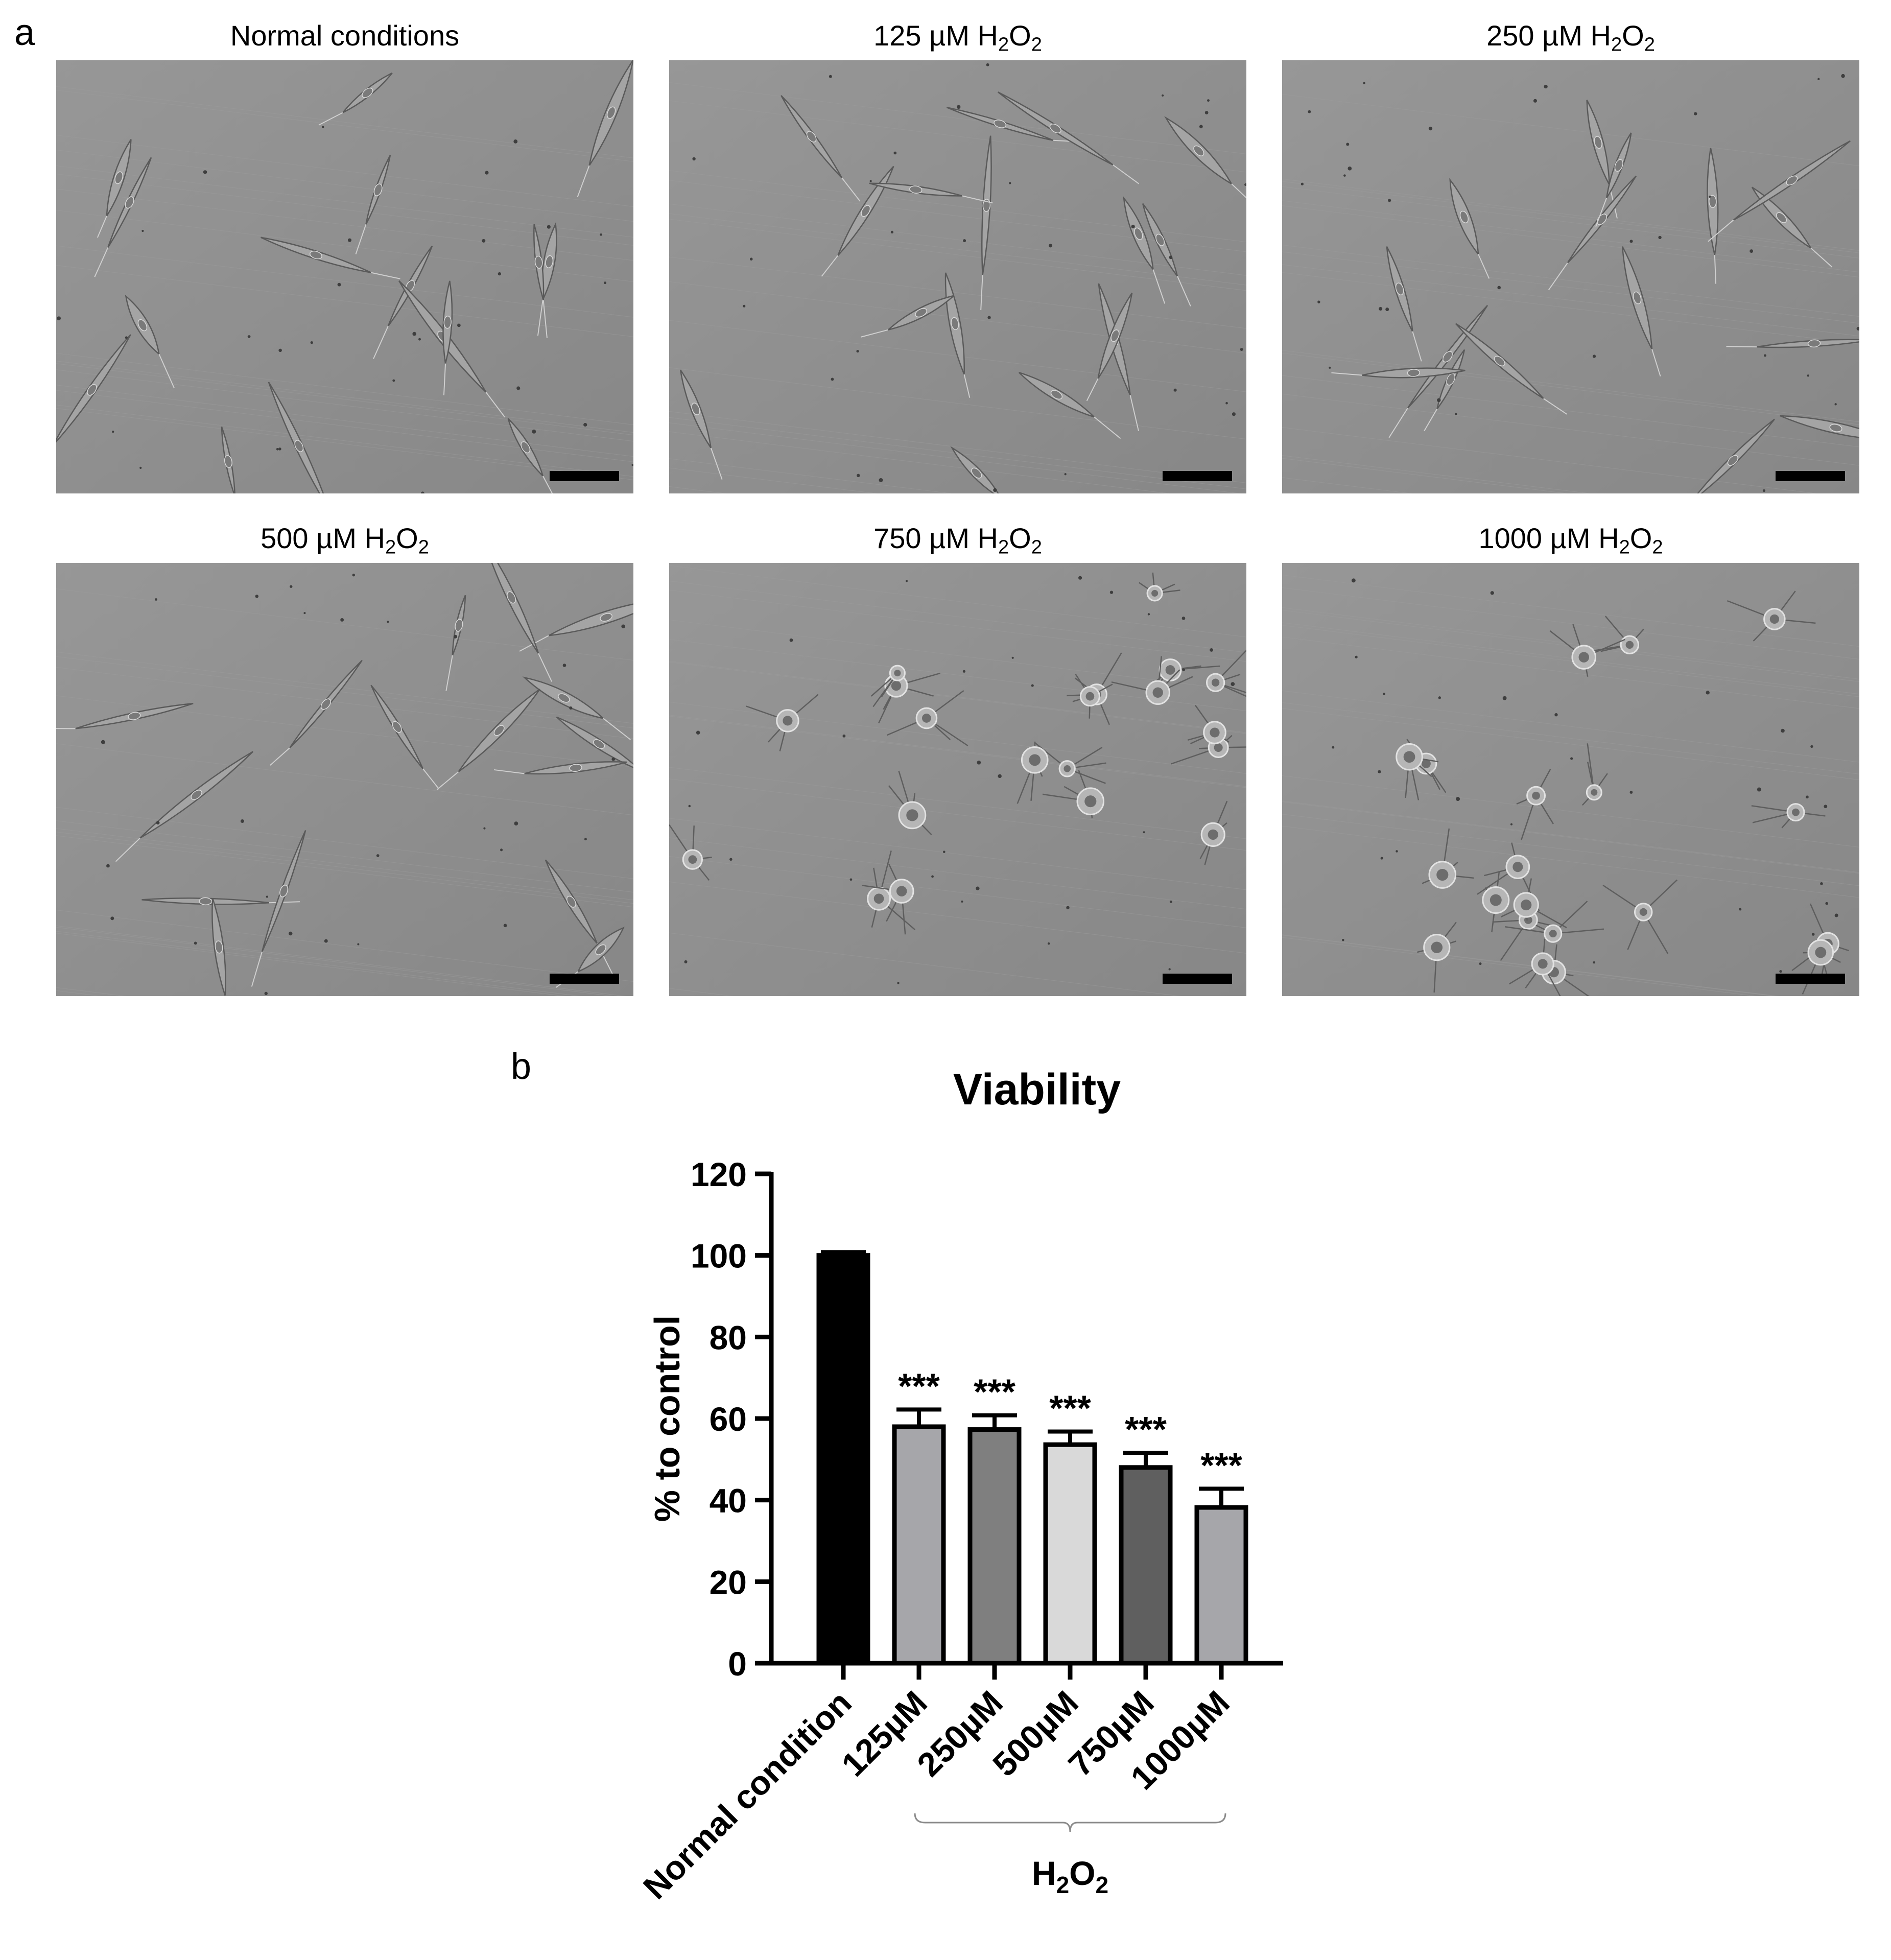  What do you see at coordinates (521, 1066) in the screenshot?
I see `panel-b-letter: b` at bounding box center [521, 1066].